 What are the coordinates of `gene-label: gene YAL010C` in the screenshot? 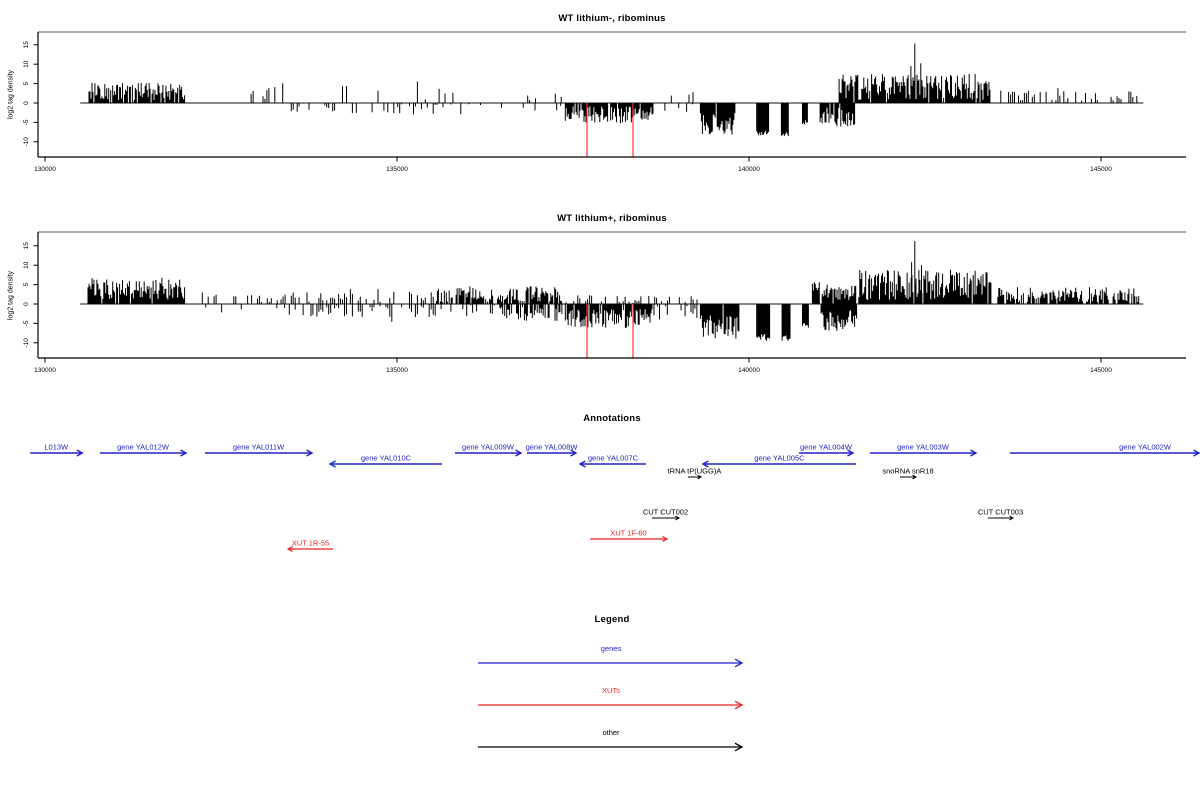 It's located at (386, 458).